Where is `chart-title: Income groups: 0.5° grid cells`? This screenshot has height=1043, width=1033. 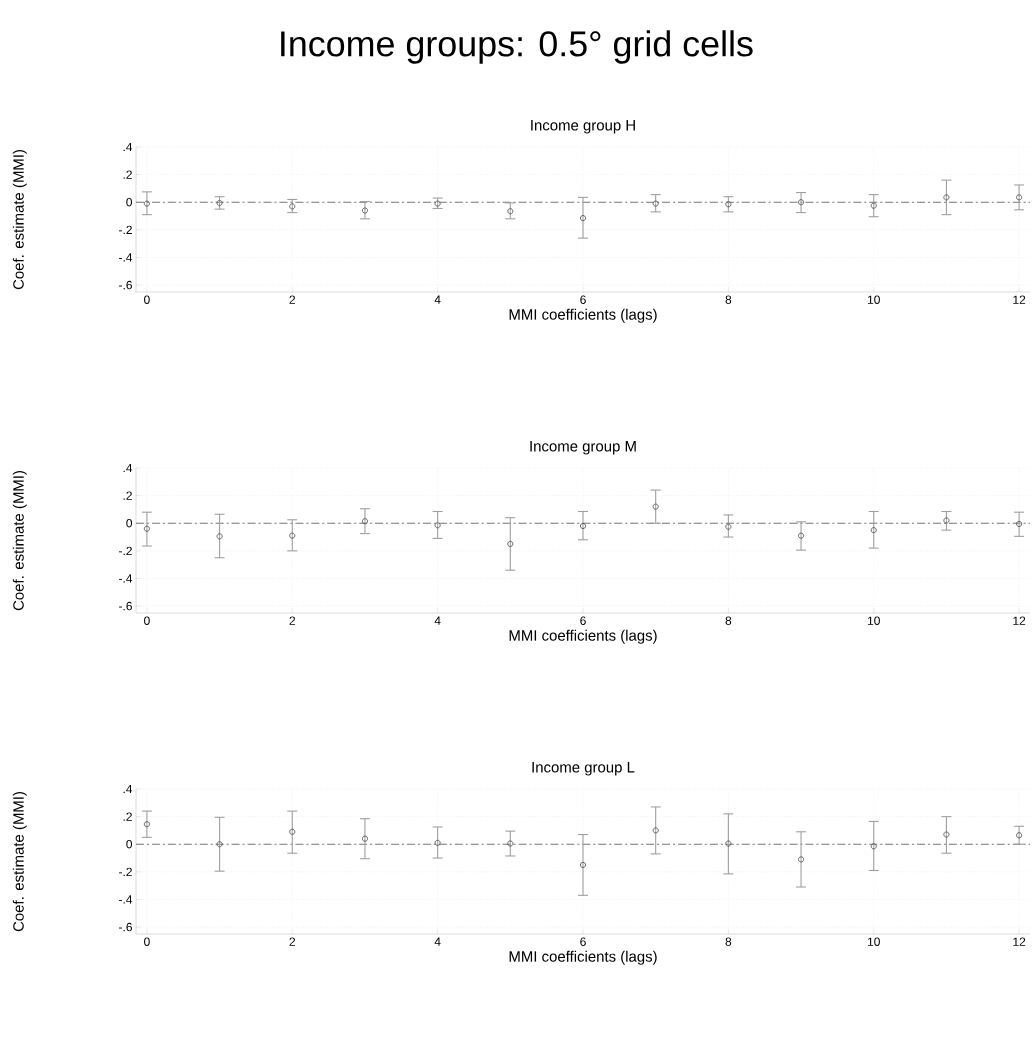 chart-title: Income groups: 0.5° grid cells is located at coordinates (517, 47).